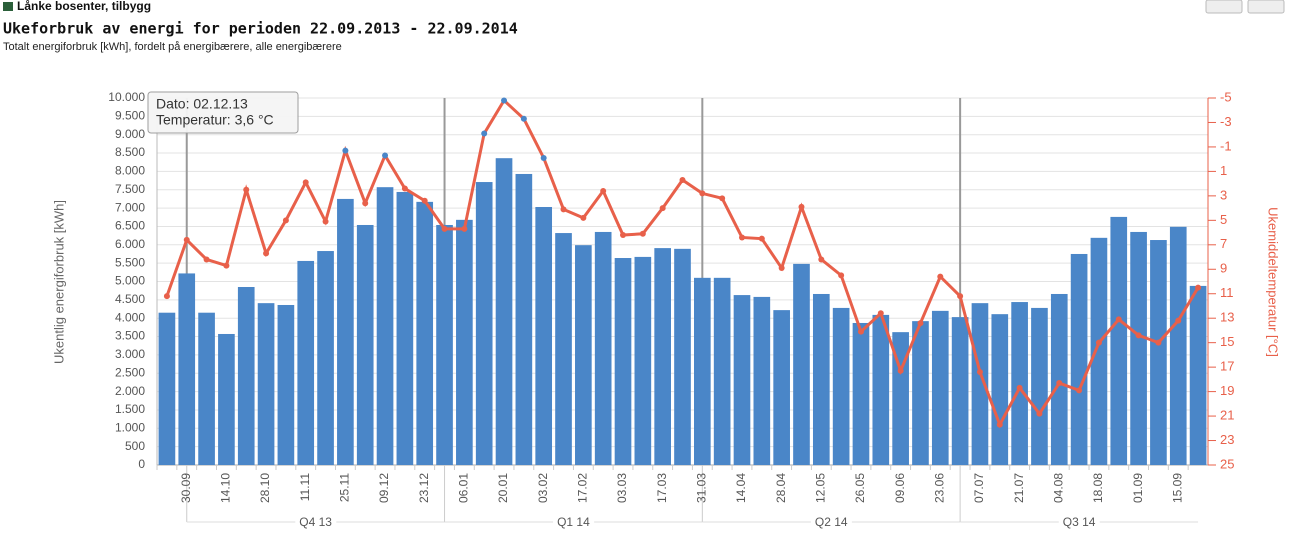  Describe the element at coordinates (130, 317) in the screenshot. I see `y-tick-label: 4.000` at that location.